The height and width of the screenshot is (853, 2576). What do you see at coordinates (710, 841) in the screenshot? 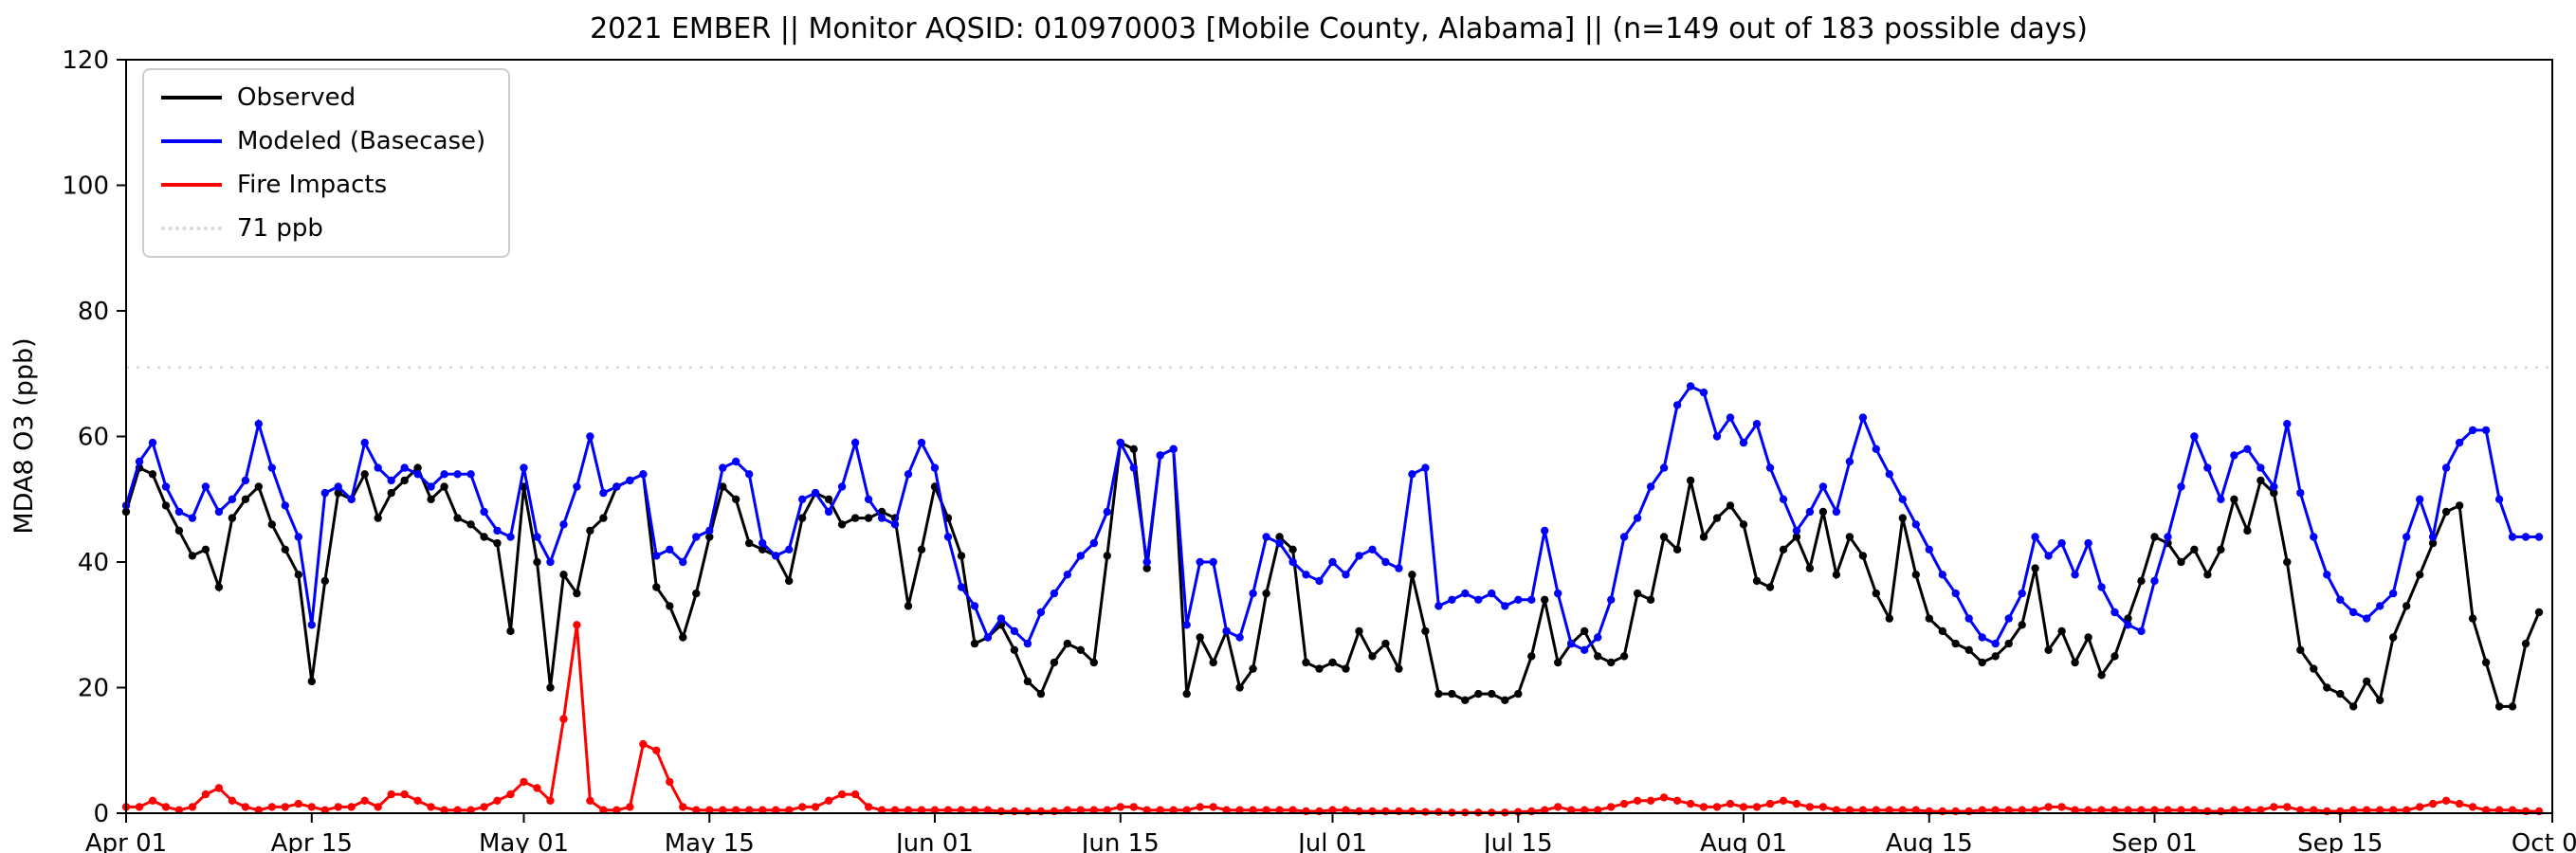
I see `x-tick-label: May 15` at bounding box center [710, 841].